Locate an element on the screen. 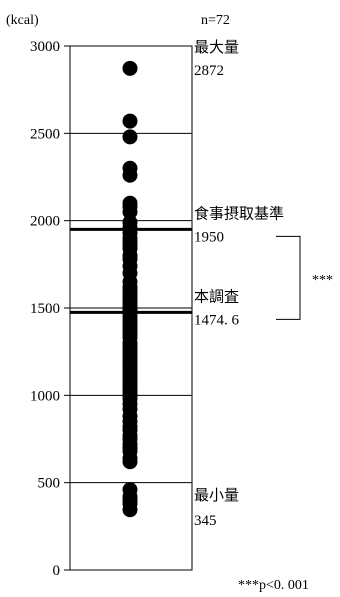  y-tick-label-1500: 1500 is located at coordinates (45, 309).